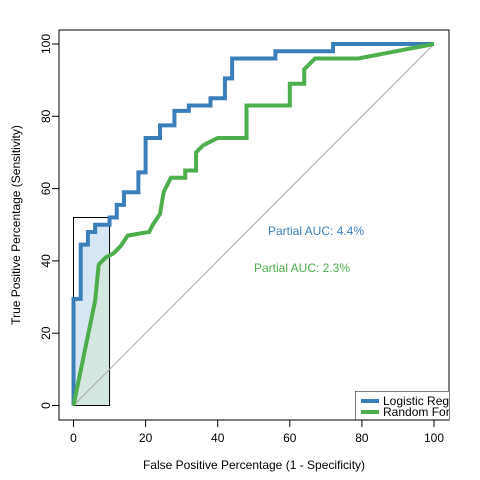 The width and height of the screenshot is (480, 480). Describe the element at coordinates (362, 438) in the screenshot. I see `x-tick-label: 80` at that location.